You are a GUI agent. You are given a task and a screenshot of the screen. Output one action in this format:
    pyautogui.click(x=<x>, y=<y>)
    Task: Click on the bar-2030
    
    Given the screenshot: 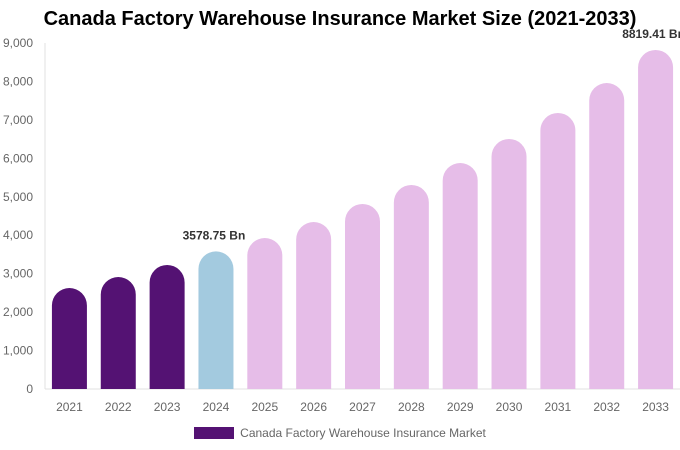 What is the action you would take?
    pyautogui.click(x=509, y=263)
    